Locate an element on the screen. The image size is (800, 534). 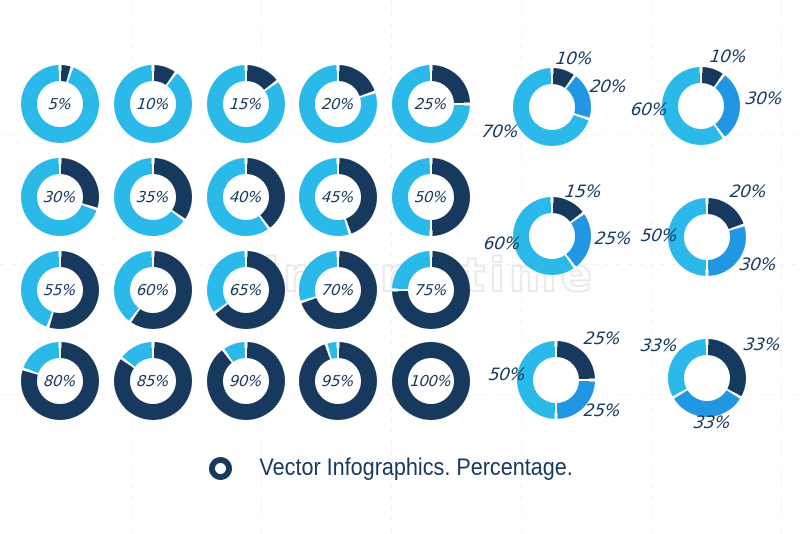
donut-value-label: 15% is located at coordinates (246, 104).